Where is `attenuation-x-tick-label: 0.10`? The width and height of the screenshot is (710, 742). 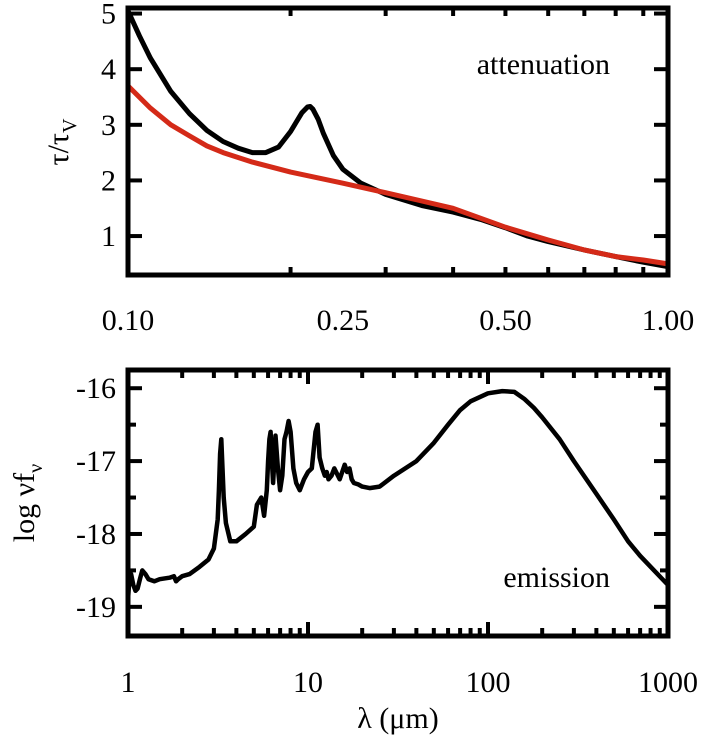 attenuation-x-tick-label: 0.10 is located at coordinates (128, 320).